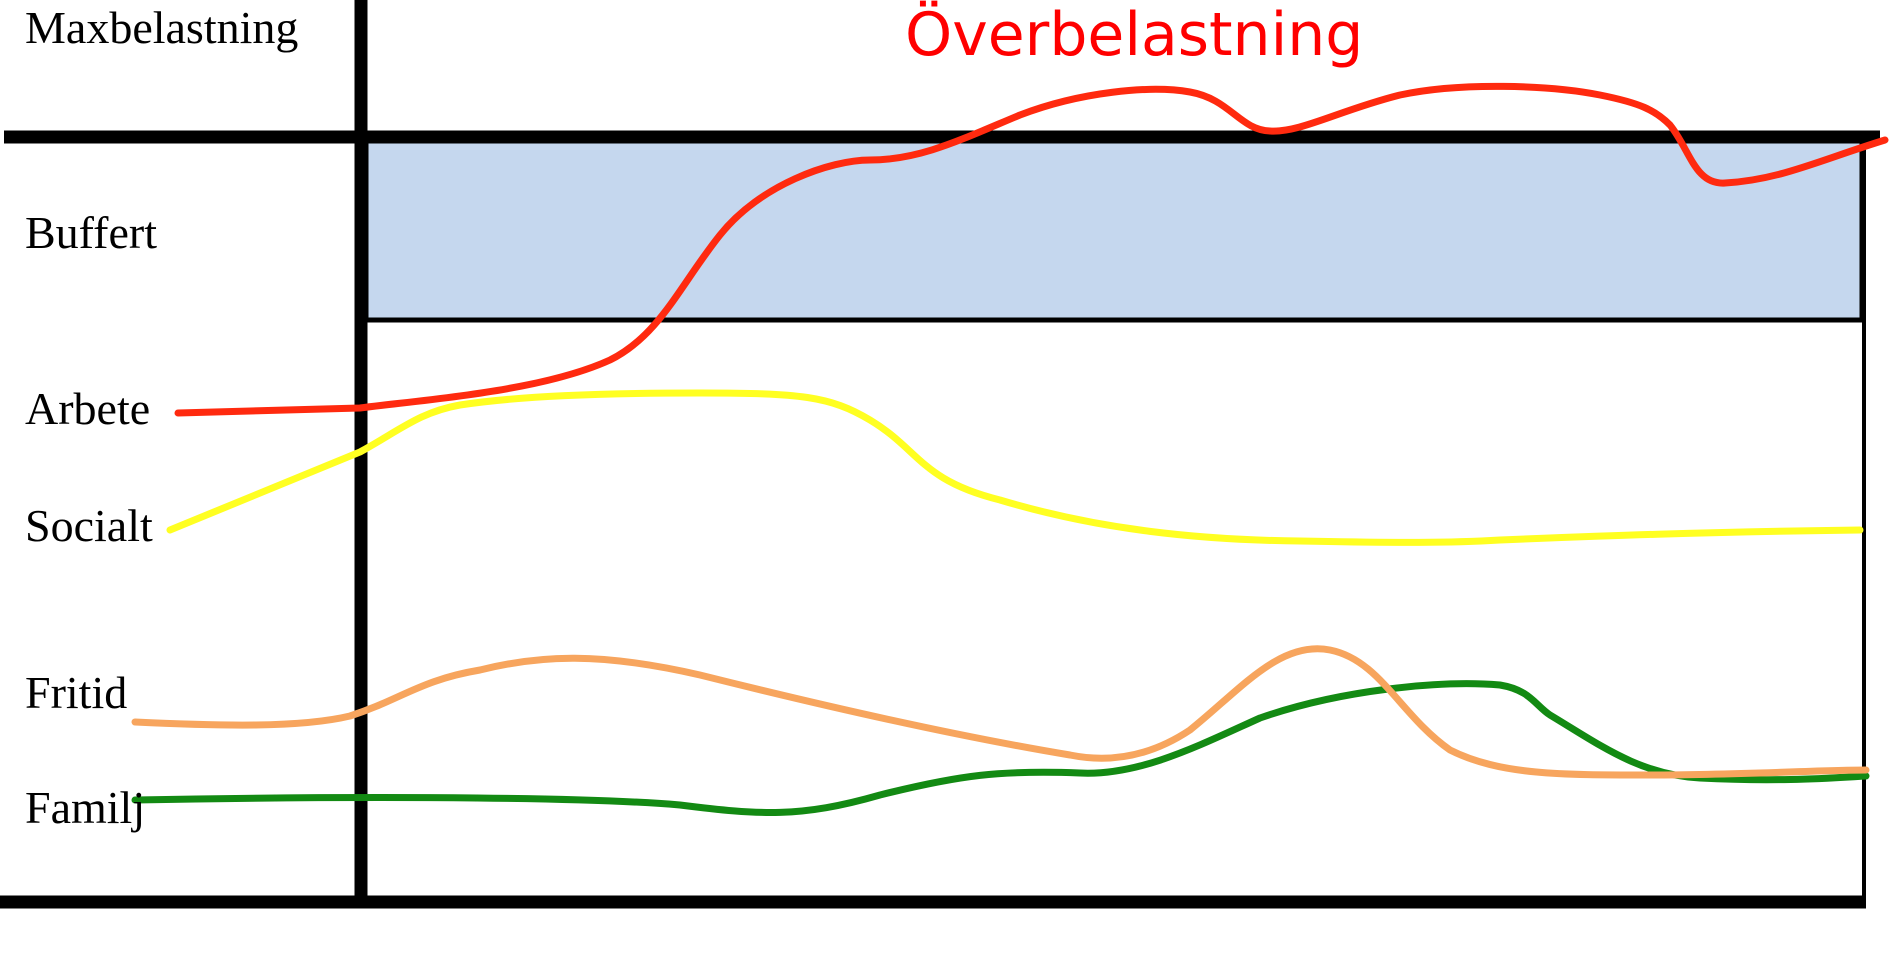 Image resolution: width=1892 pixels, height=964 pixels. What do you see at coordinates (1000, 712) in the screenshot?
I see `leisure-curve` at bounding box center [1000, 712].